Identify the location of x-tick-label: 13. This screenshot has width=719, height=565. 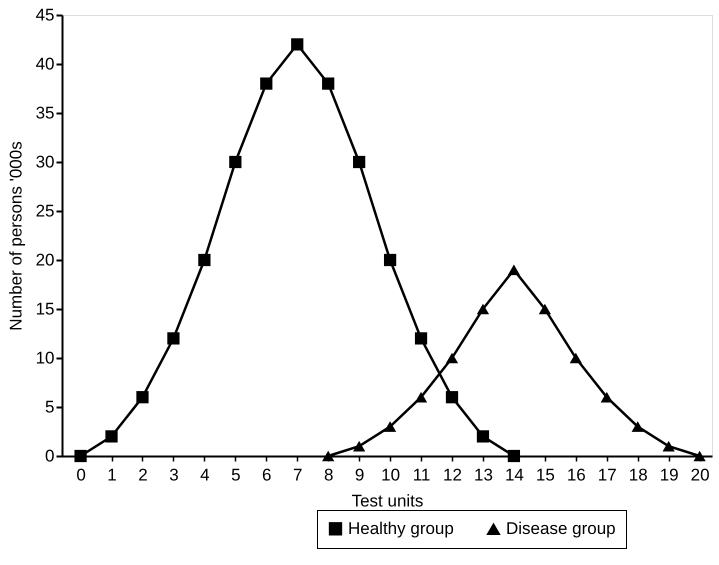
(483, 475).